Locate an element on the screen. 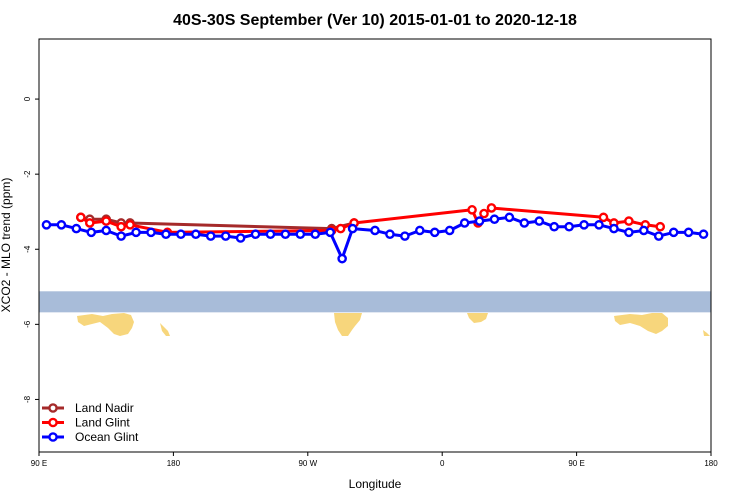 The image size is (750, 500). series-ocean-glint is located at coordinates (375, 238).